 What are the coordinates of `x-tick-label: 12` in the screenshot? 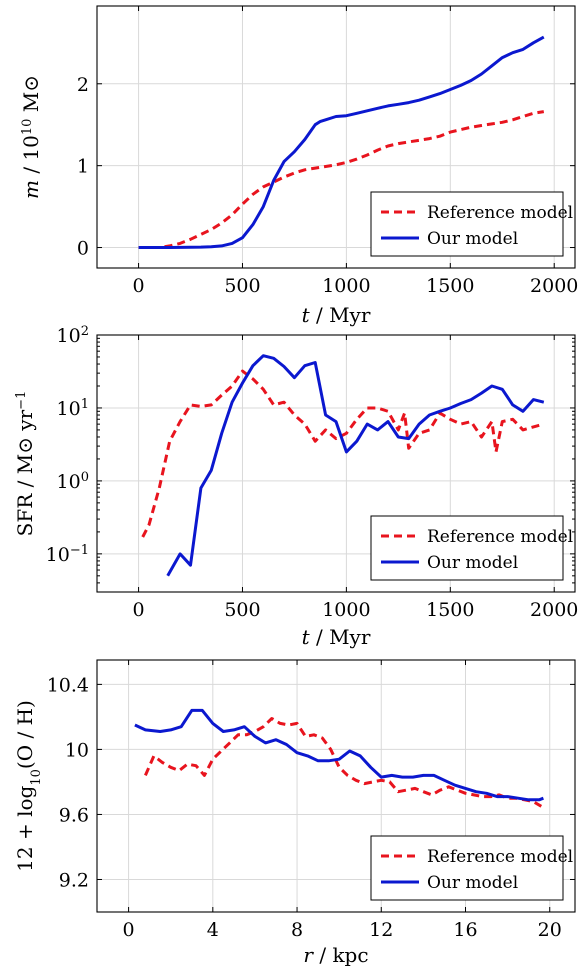 It's located at (381, 930).